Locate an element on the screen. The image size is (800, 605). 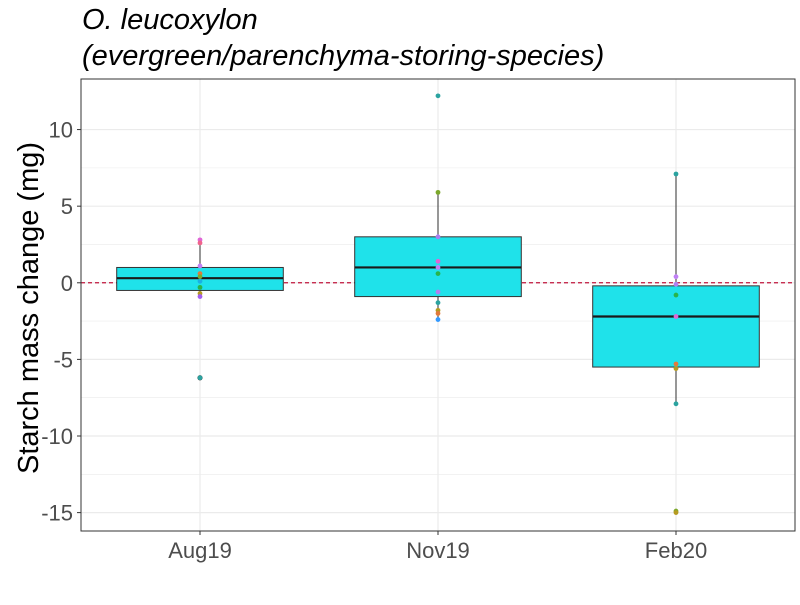
x-tick-label: Aug19 is located at coordinates (200, 550).